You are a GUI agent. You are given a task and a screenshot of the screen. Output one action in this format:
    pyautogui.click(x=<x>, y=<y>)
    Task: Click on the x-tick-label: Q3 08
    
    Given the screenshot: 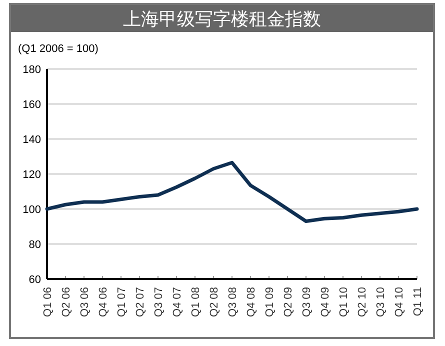 What is the action you would take?
    pyautogui.click(x=233, y=302)
    